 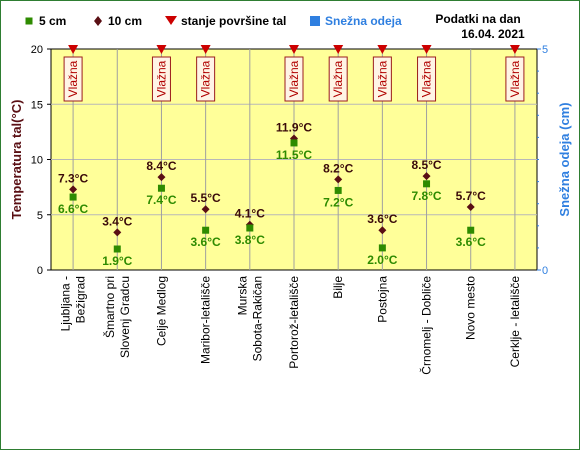 What do you see at coordinates (515, 322) in the screenshot?
I see `category-label: Cerklje - letališče` at bounding box center [515, 322].